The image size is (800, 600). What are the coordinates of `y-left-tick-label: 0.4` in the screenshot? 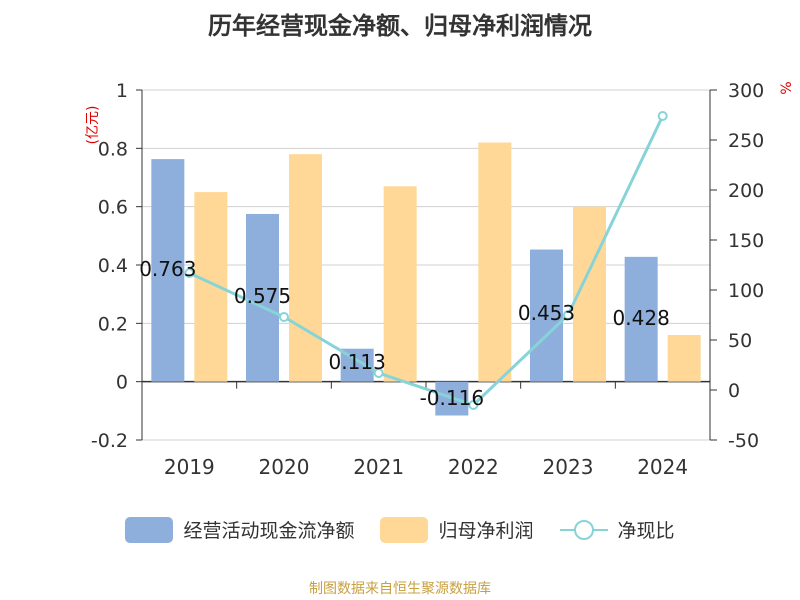 It's located at (113, 266).